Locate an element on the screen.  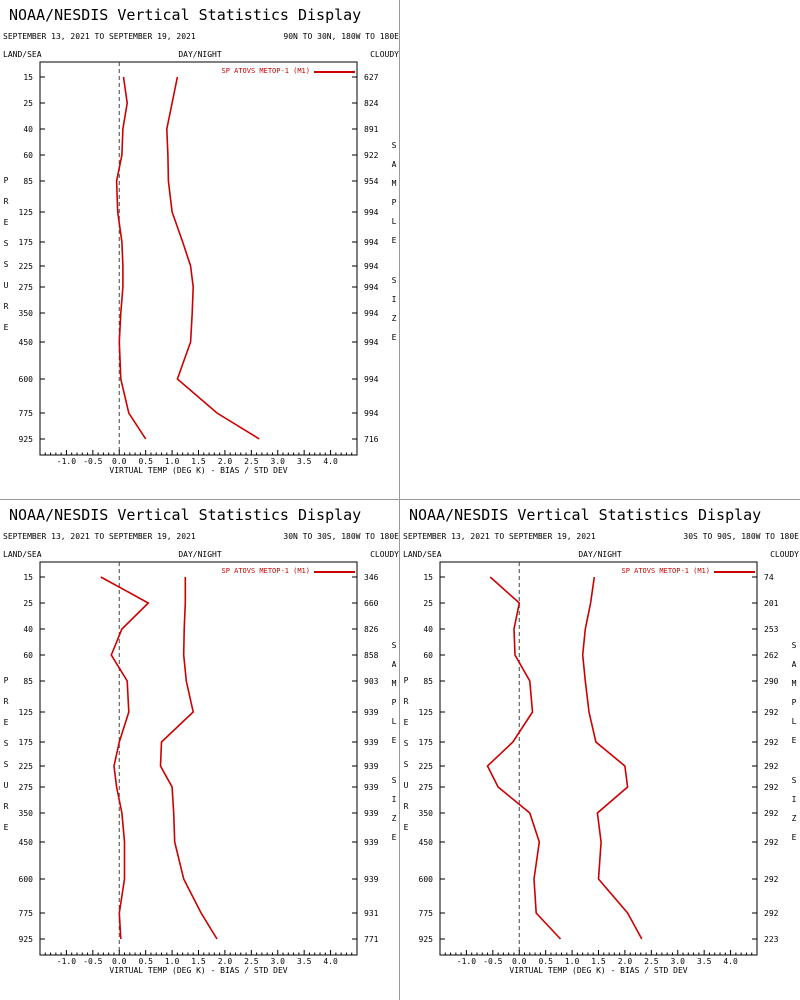
x-tick-label: -1.0 is located at coordinates (66, 461).